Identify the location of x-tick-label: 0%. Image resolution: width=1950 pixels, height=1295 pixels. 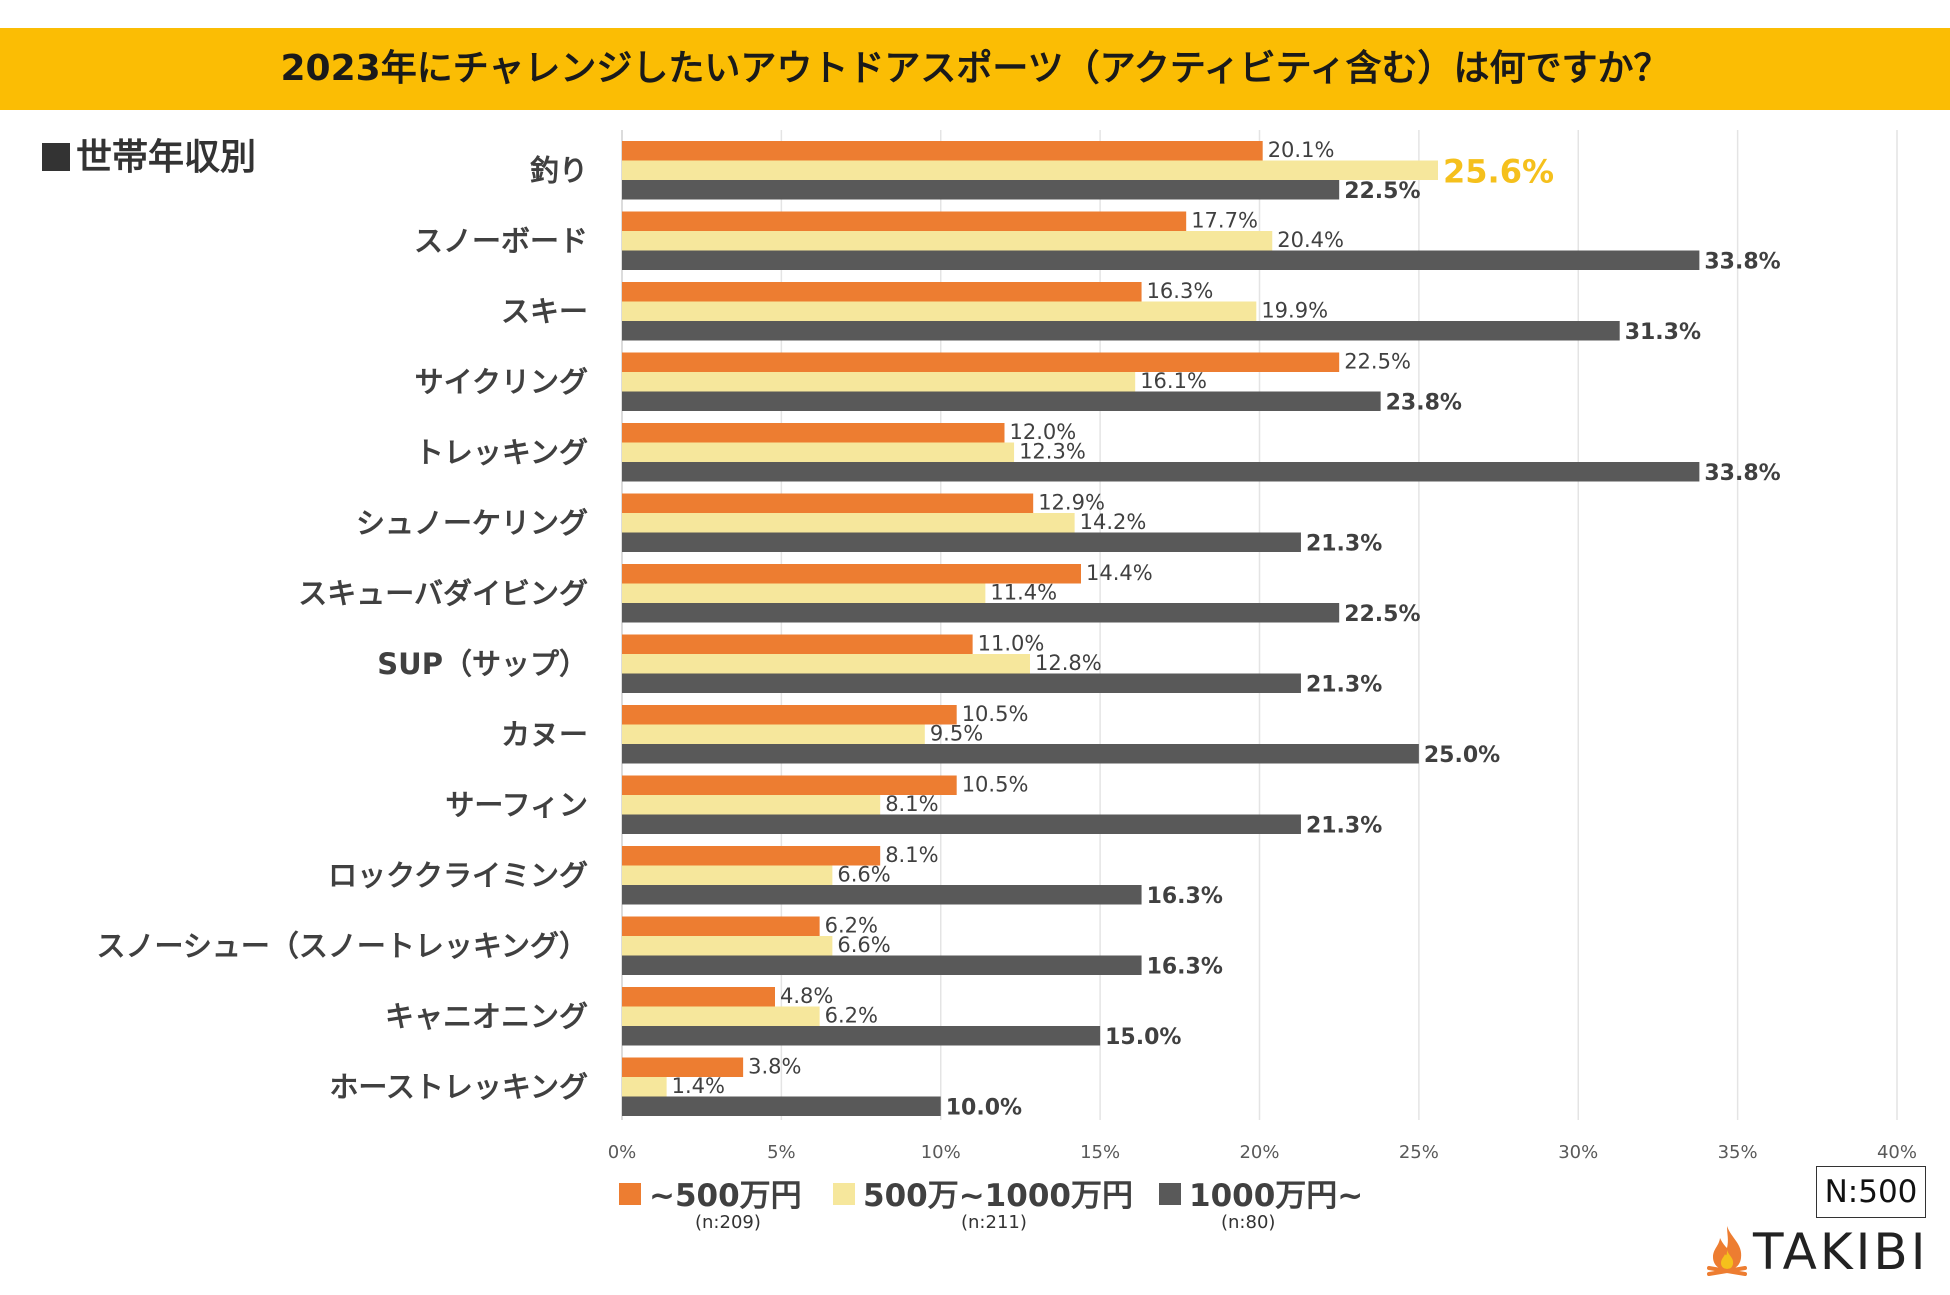
(622, 1151).